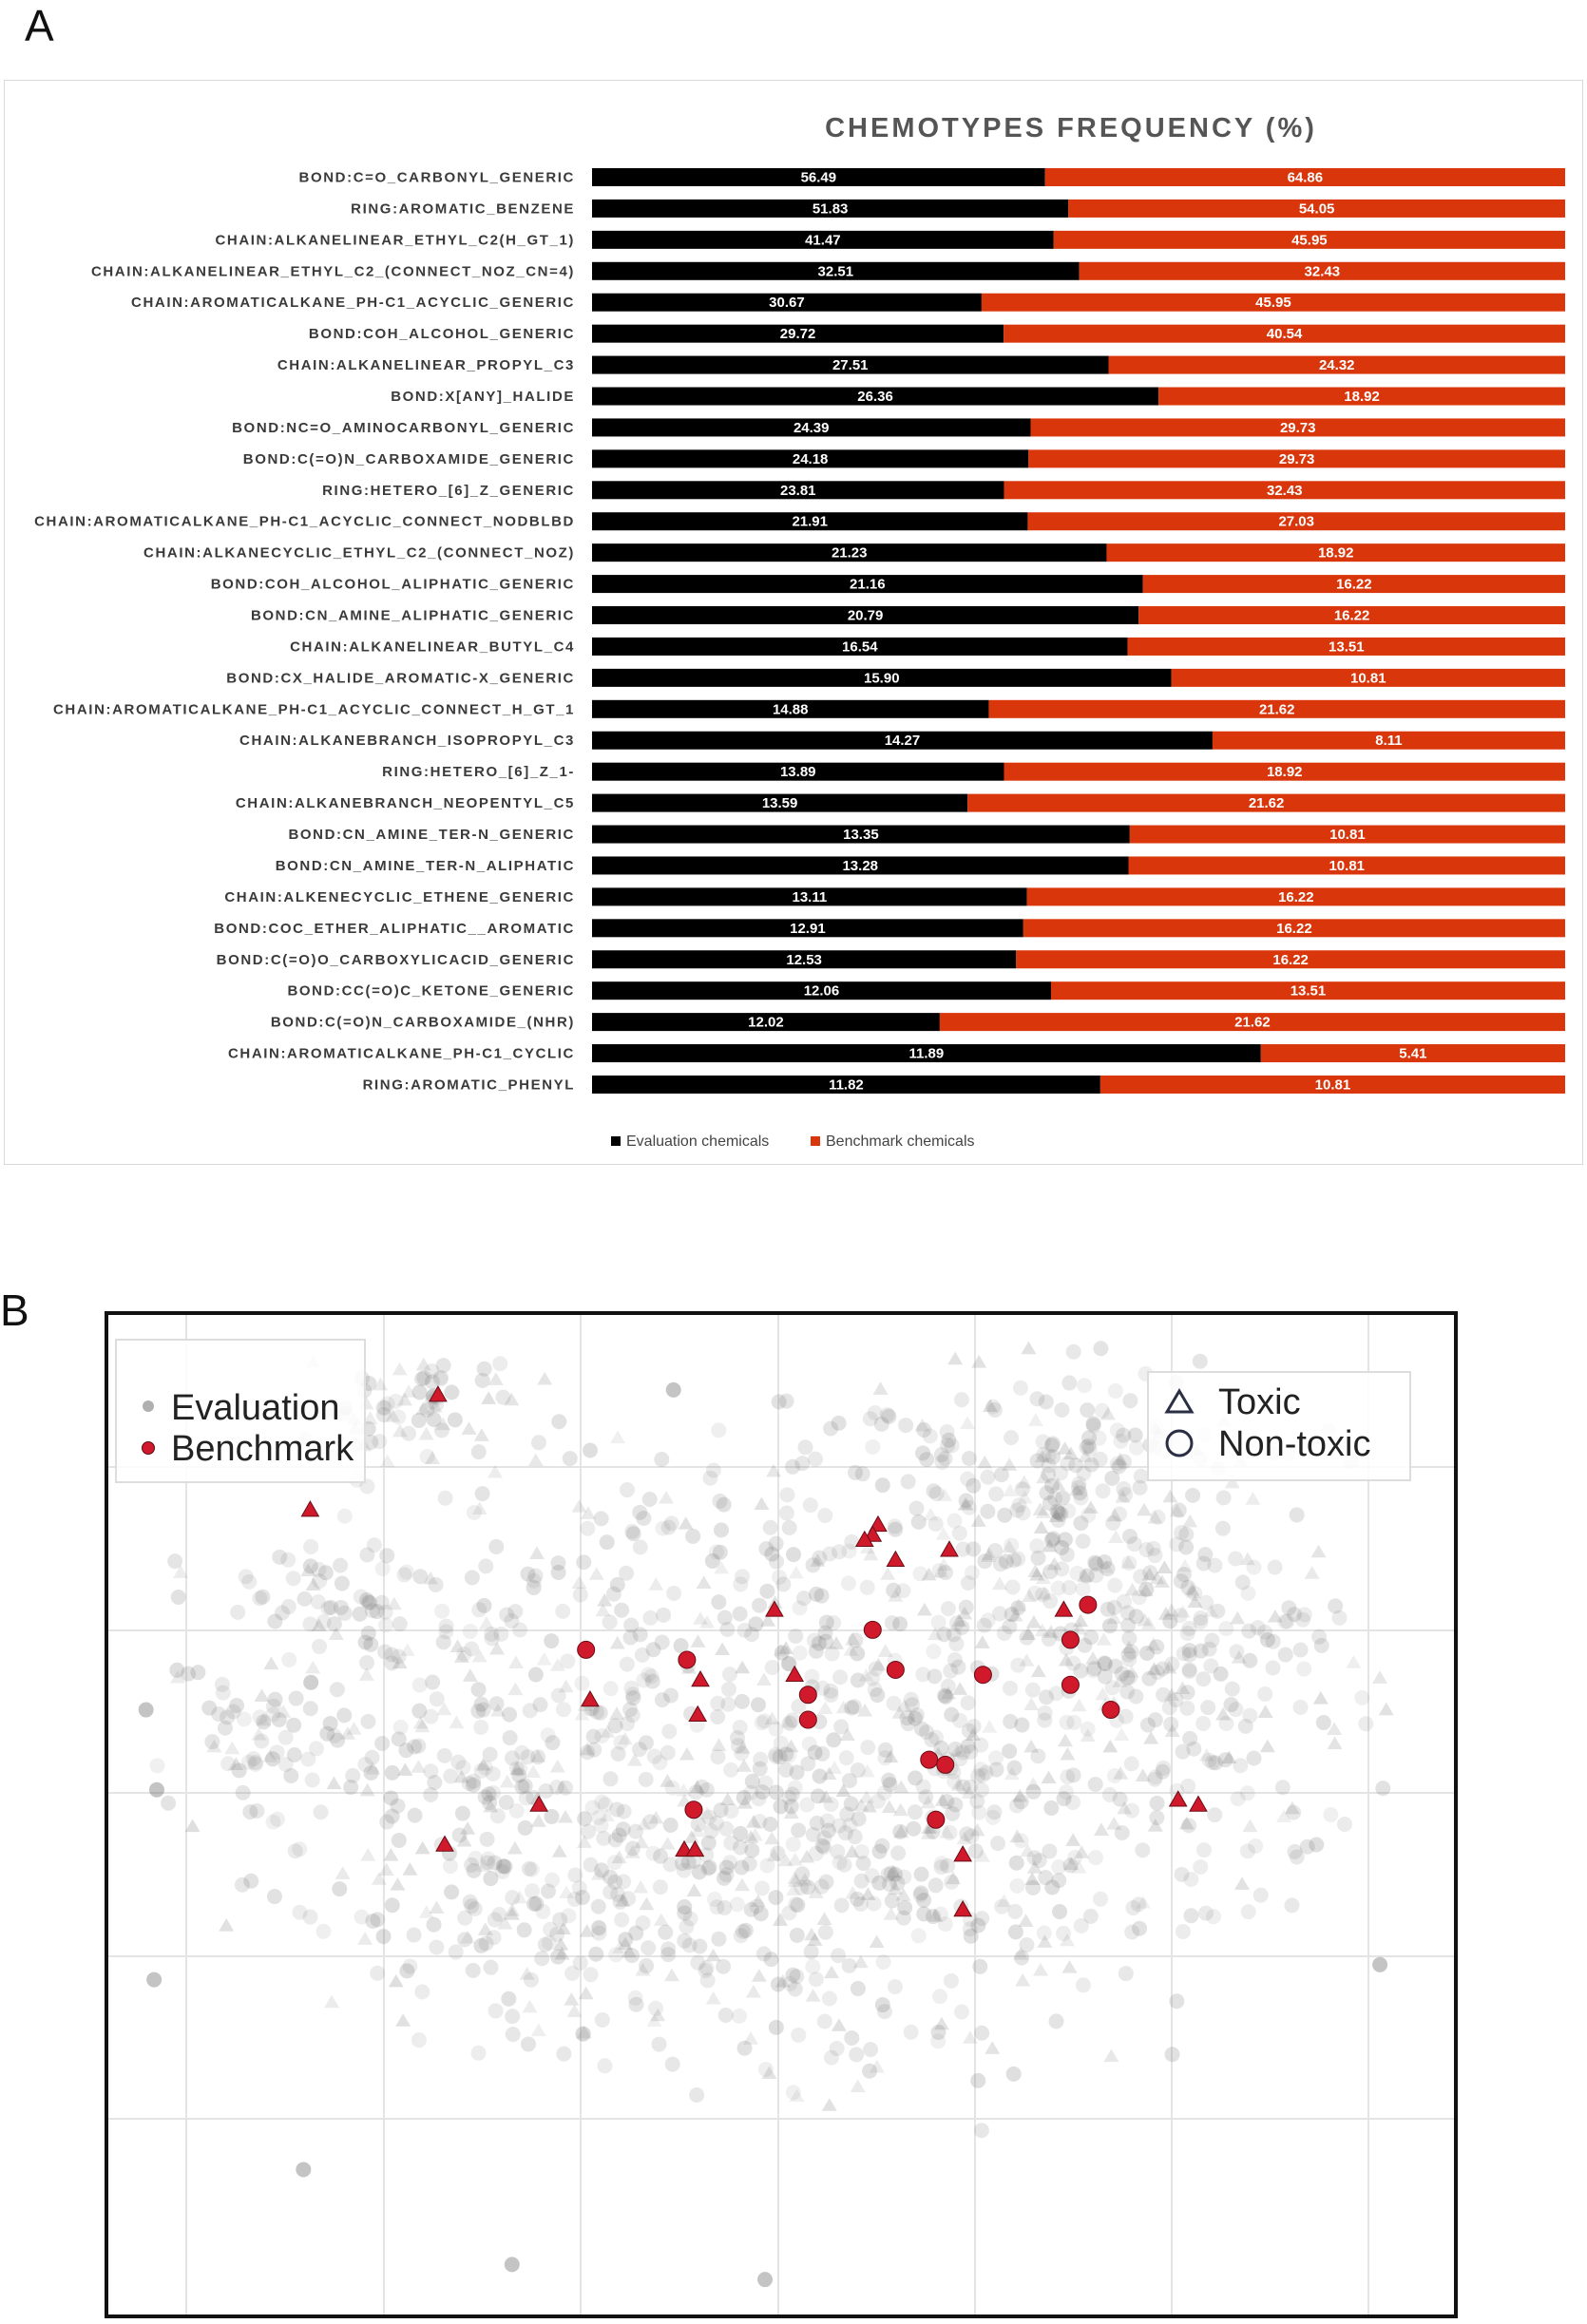  What do you see at coordinates (590, 1698) in the screenshot?
I see `benchmark-point-toxic` at bounding box center [590, 1698].